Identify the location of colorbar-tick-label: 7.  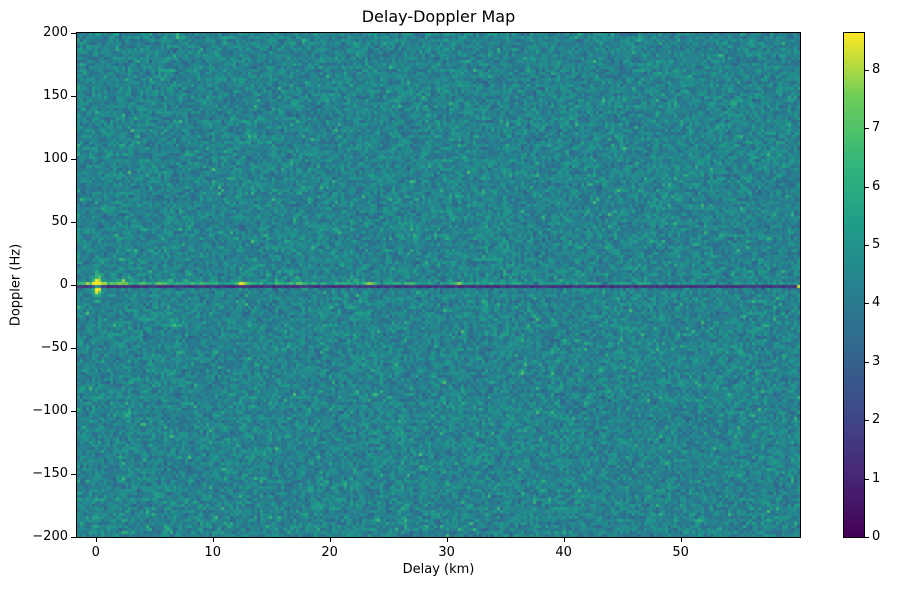
(876, 128).